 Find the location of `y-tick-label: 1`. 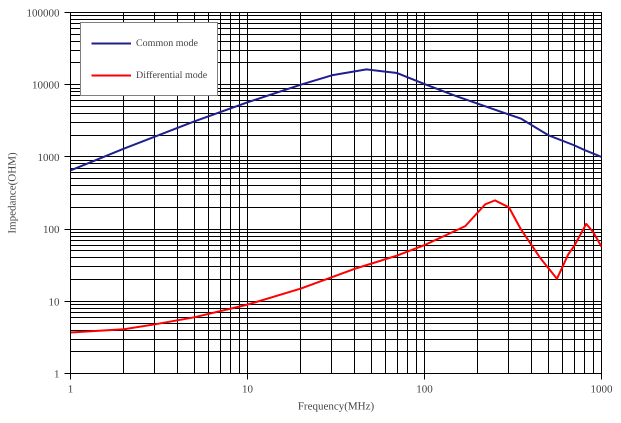

y-tick-label: 1 is located at coordinates (57, 374).